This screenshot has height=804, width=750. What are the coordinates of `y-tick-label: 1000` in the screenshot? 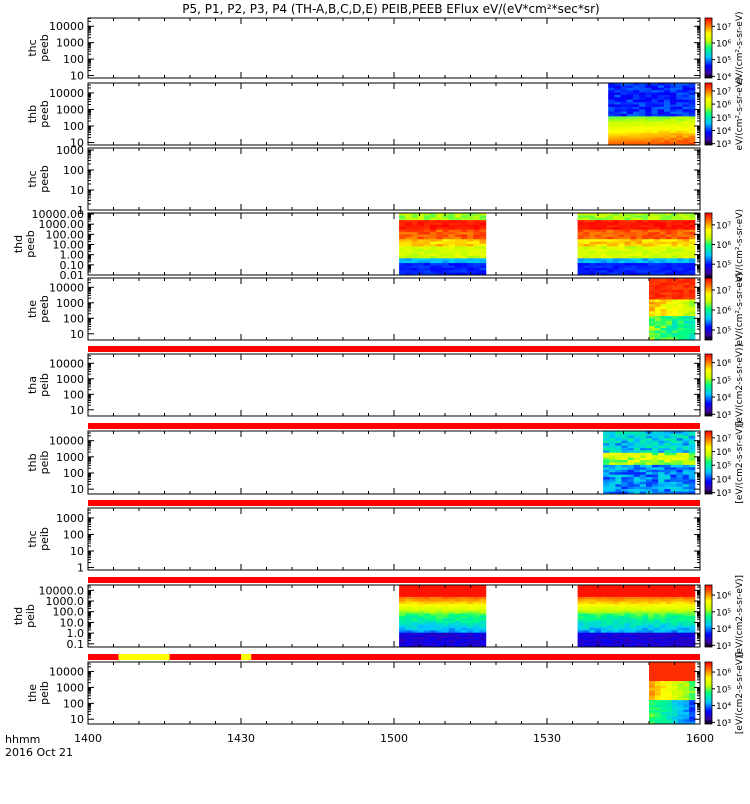 It's located at (70, 109).